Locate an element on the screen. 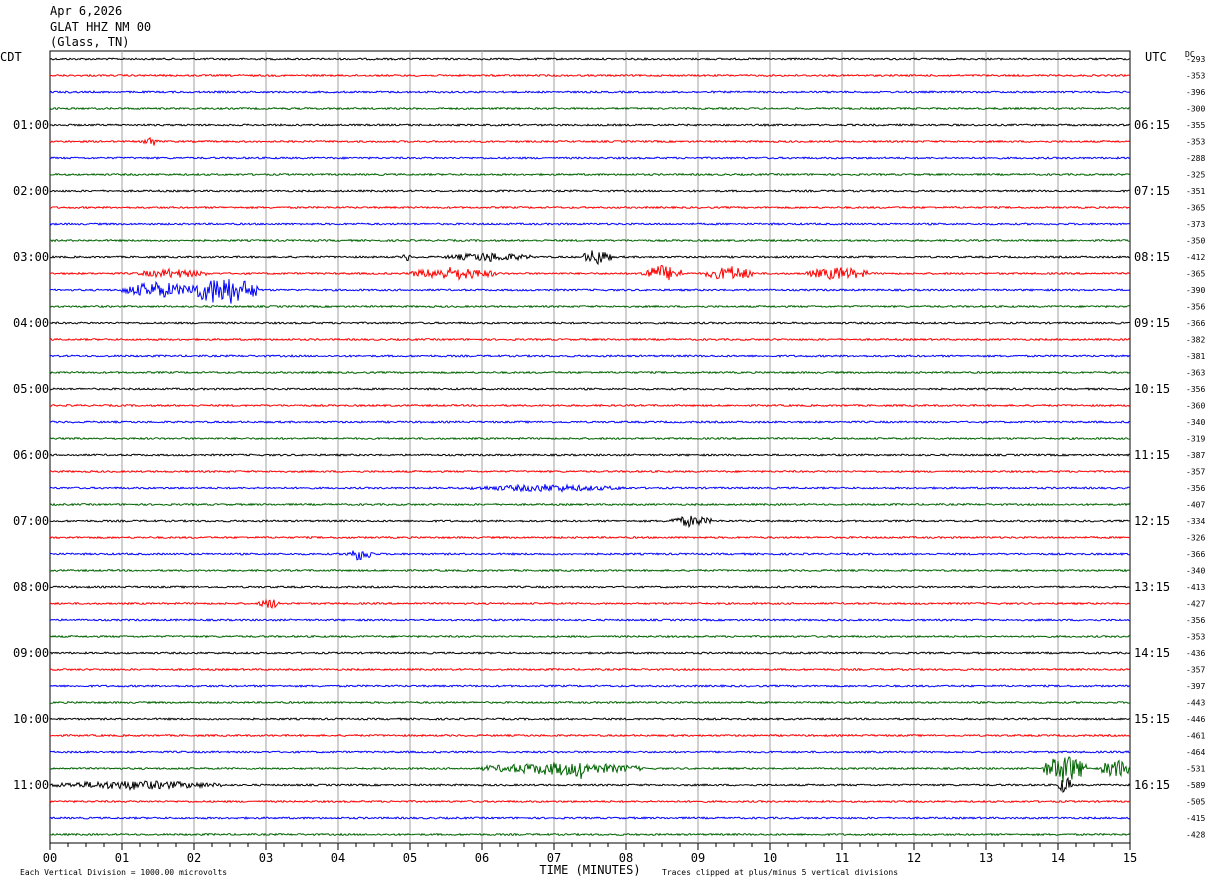 The width and height of the screenshot is (1210, 886). x-tick-label: 09 is located at coordinates (698, 858).